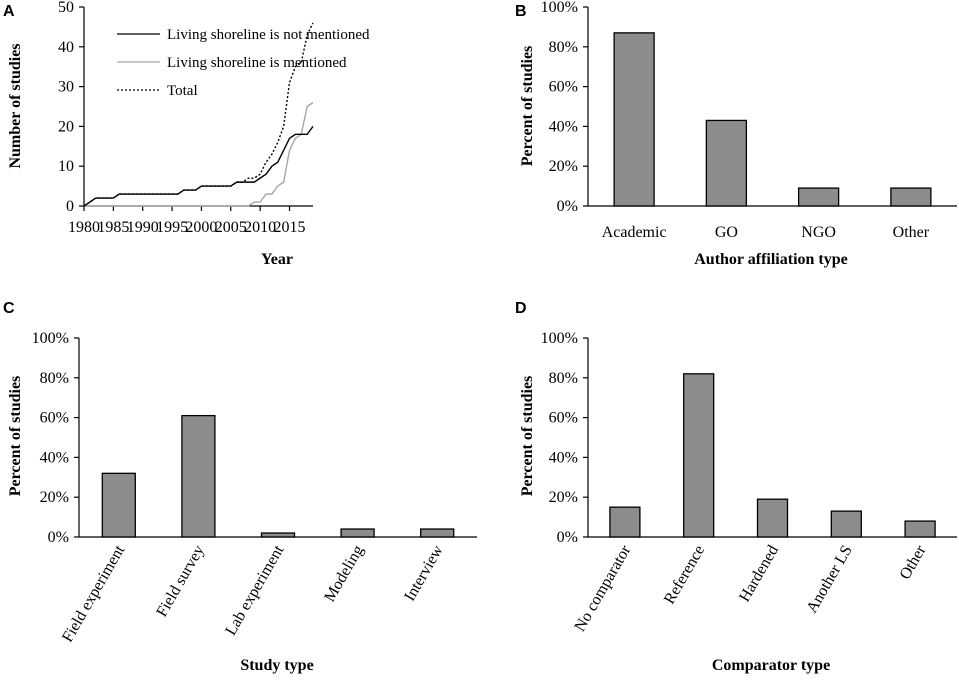 This screenshot has width=959, height=685. Describe the element at coordinates (113, 227) in the screenshot. I see `panel-a-x-tick-label: 1985` at that location.